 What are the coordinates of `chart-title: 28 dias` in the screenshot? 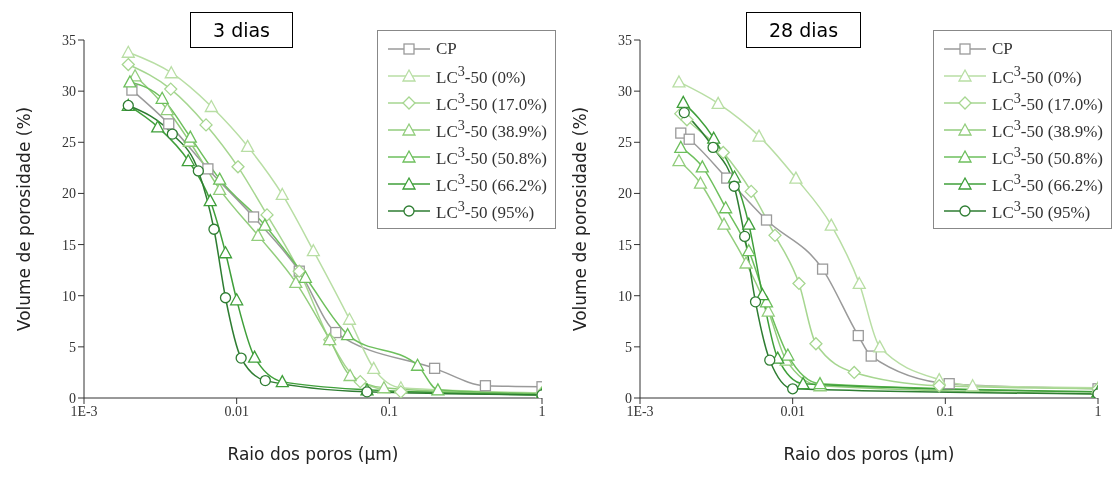 It's located at (804, 30).